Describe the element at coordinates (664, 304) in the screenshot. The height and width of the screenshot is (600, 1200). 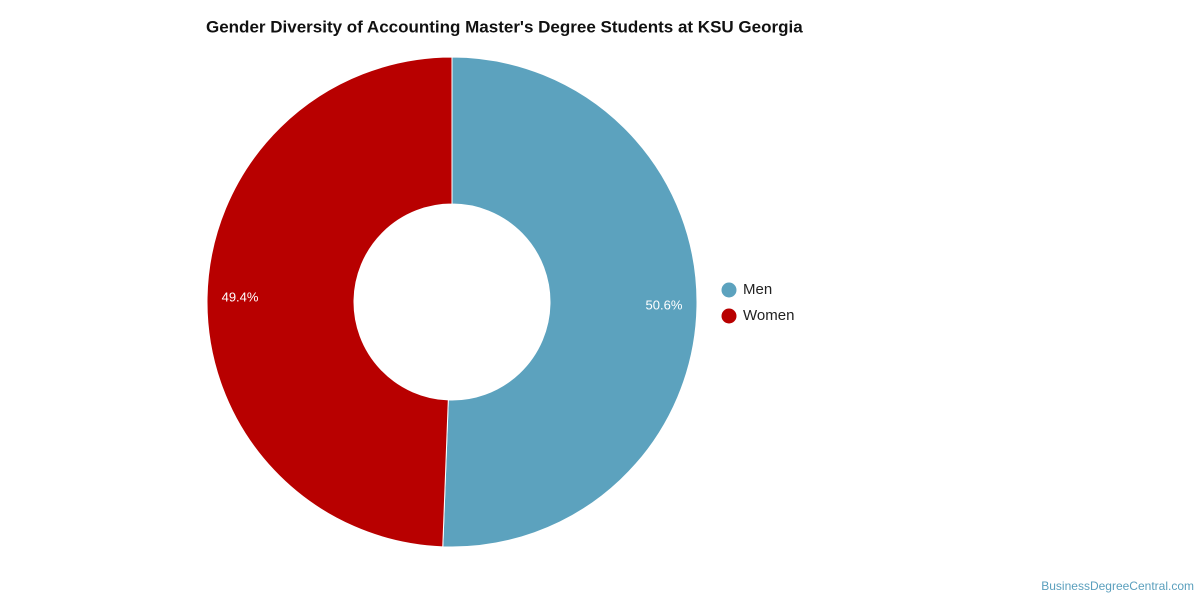
I see `value-label: 50.6%` at that location.